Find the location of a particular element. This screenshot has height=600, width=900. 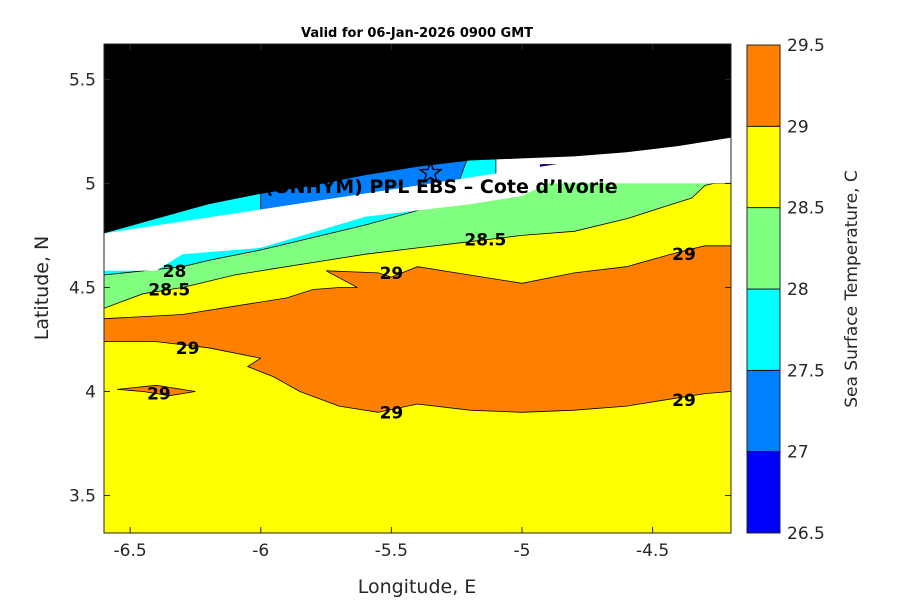

colorbar-tick-label: 29 is located at coordinates (798, 127).